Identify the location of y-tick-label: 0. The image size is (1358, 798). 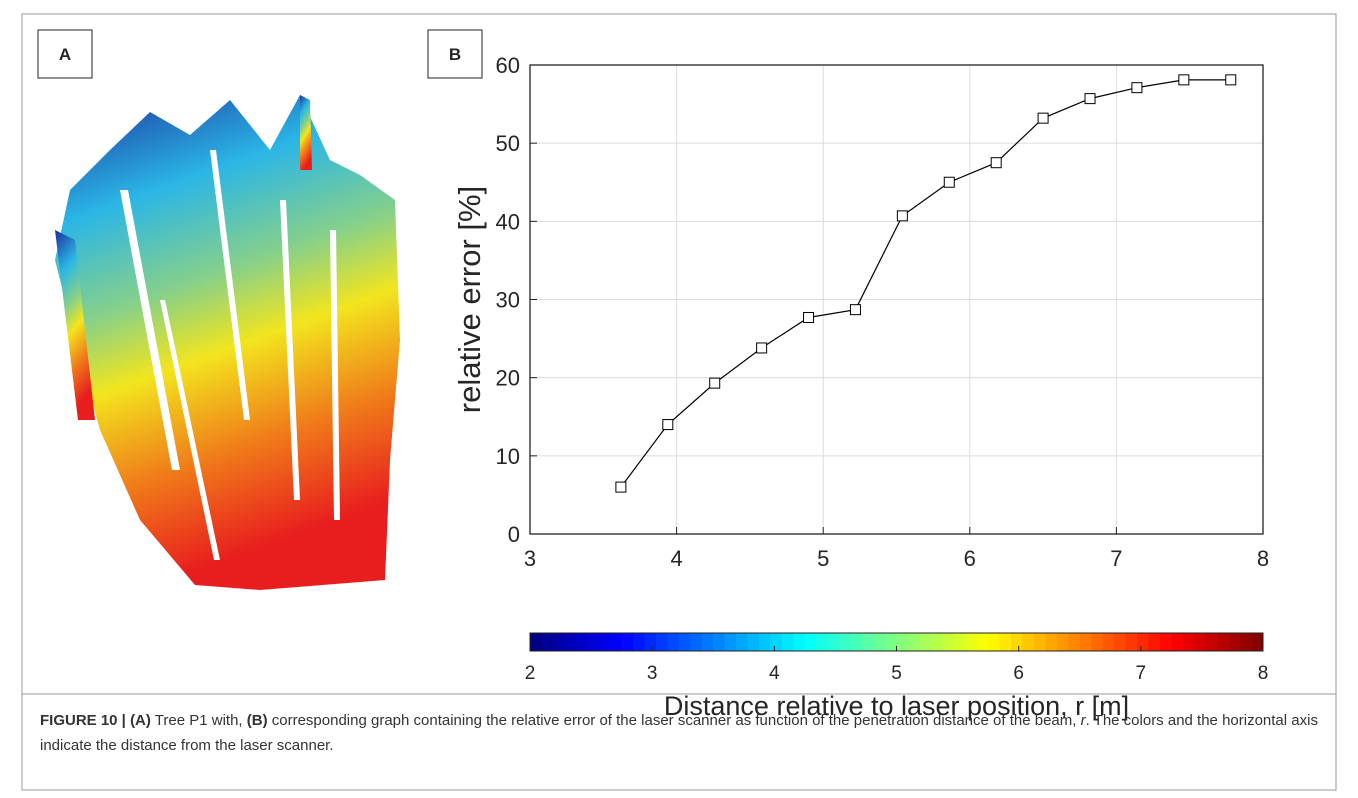
(514, 534).